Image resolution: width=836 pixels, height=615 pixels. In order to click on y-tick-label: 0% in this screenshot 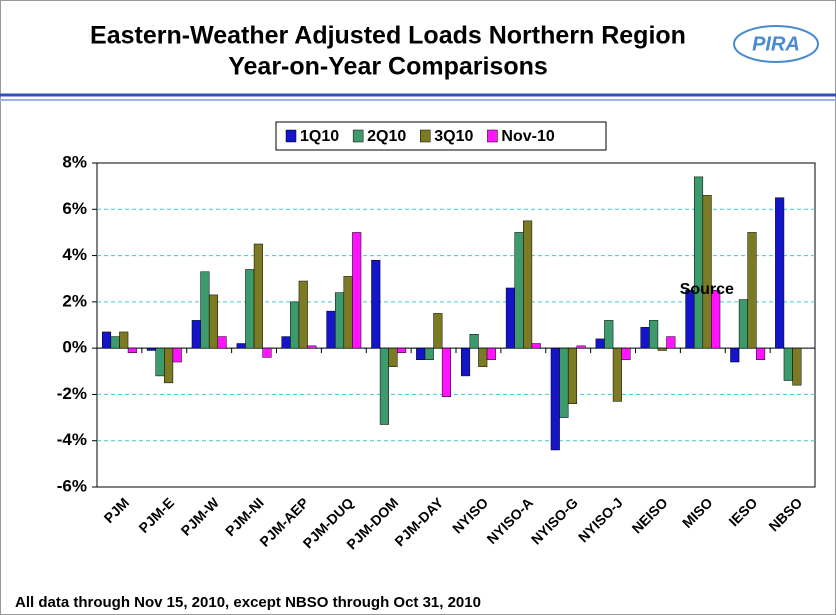, I will do `click(74, 347)`.